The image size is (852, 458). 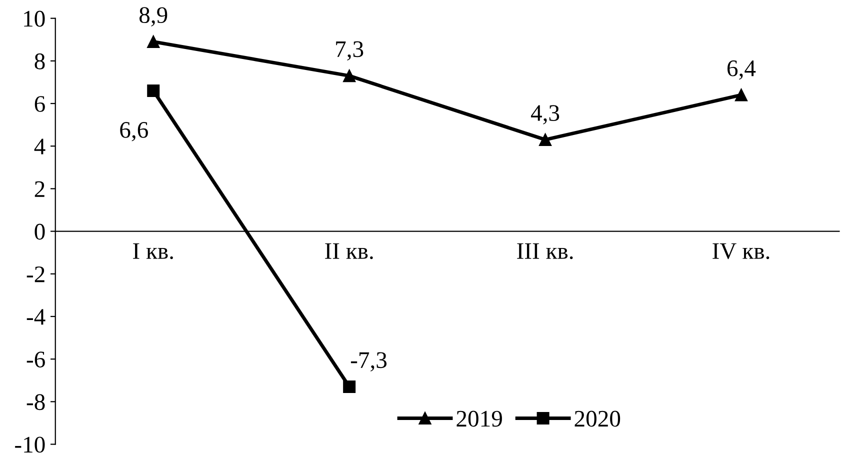 What do you see at coordinates (545, 251) in the screenshot?
I see `x-tick-label: III кв.` at bounding box center [545, 251].